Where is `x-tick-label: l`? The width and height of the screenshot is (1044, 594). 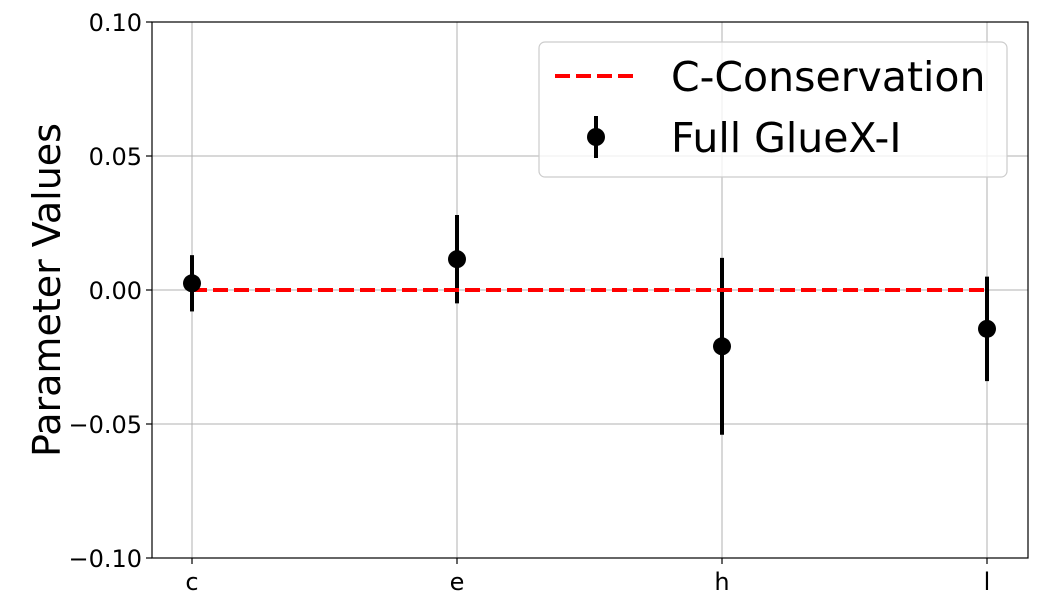 x-tick-label: l is located at coordinates (987, 581).